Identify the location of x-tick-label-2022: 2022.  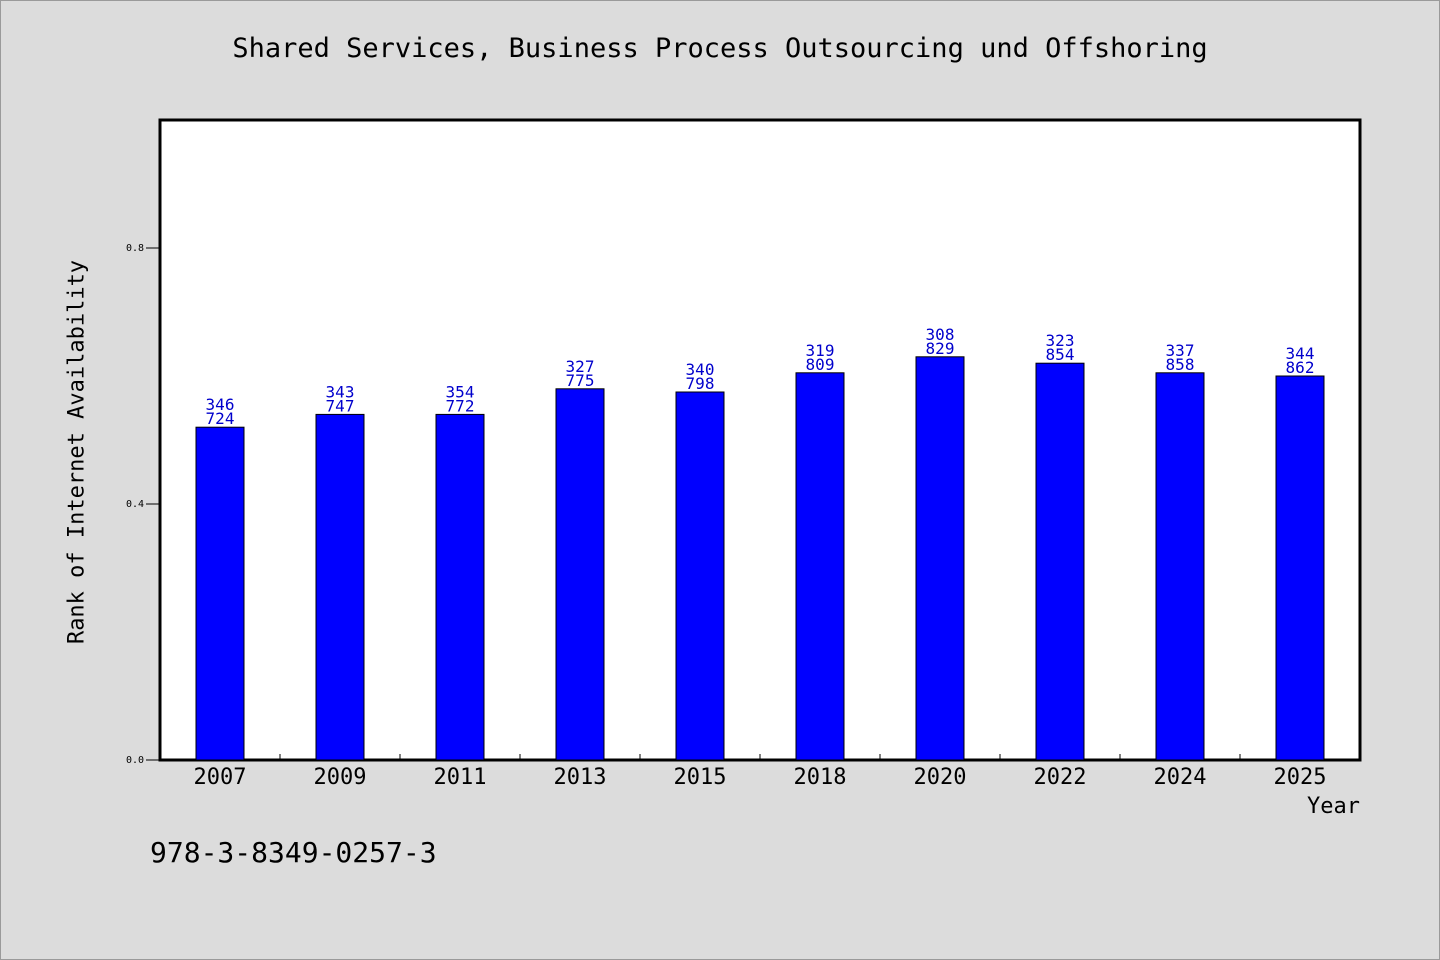
(1060, 777).